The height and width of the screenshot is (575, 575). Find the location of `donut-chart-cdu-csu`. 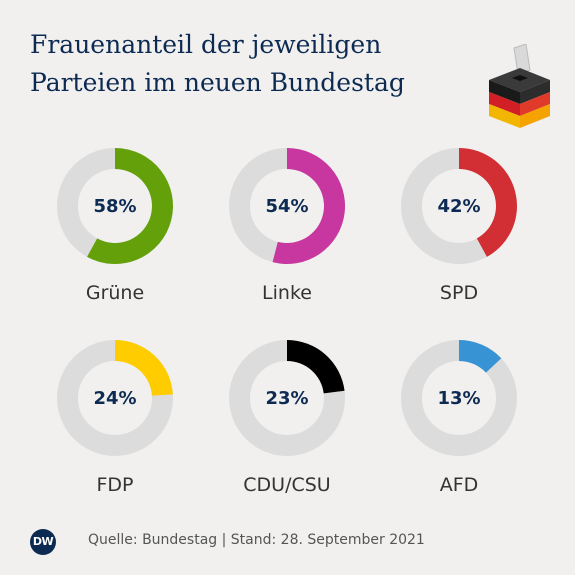

donut-chart-cdu-csu is located at coordinates (287, 398).